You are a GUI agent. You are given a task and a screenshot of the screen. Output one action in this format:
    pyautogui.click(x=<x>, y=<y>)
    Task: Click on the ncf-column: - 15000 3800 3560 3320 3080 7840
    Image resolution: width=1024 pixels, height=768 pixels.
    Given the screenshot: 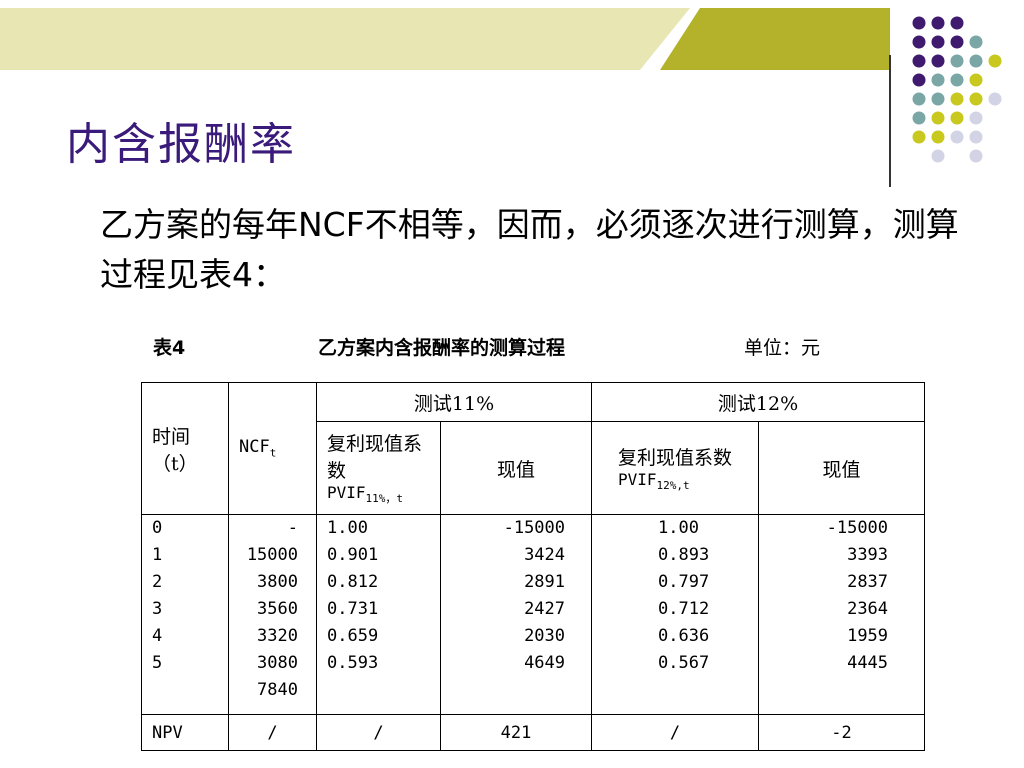 What is the action you would take?
    pyautogui.click(x=272, y=614)
    